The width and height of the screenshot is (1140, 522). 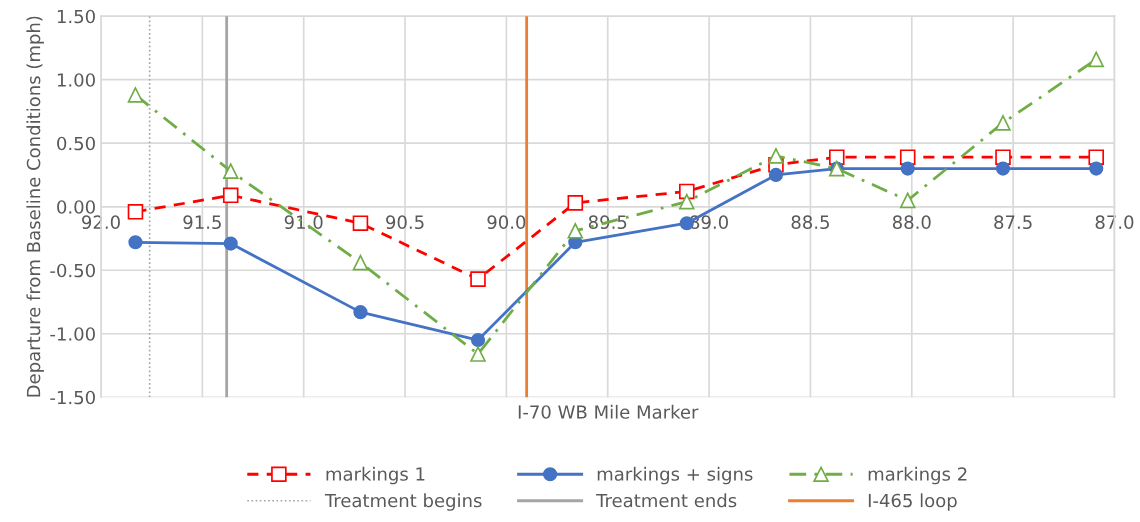 I want to click on y-tick-label: 1.00, so click(x=76, y=80).